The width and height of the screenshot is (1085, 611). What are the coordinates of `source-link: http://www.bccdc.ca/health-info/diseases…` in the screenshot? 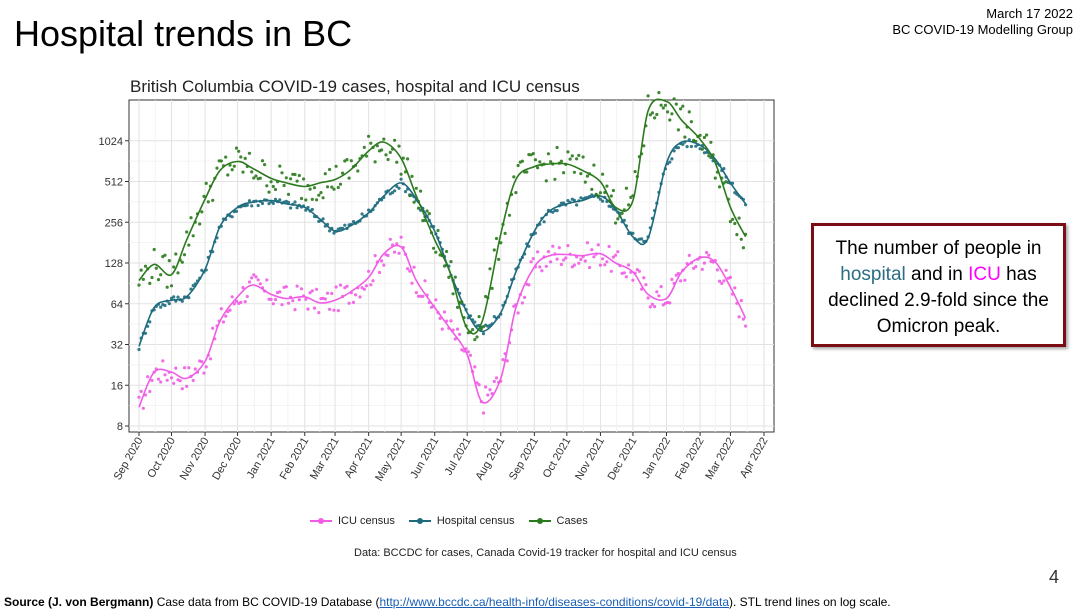 It's located at (554, 602).